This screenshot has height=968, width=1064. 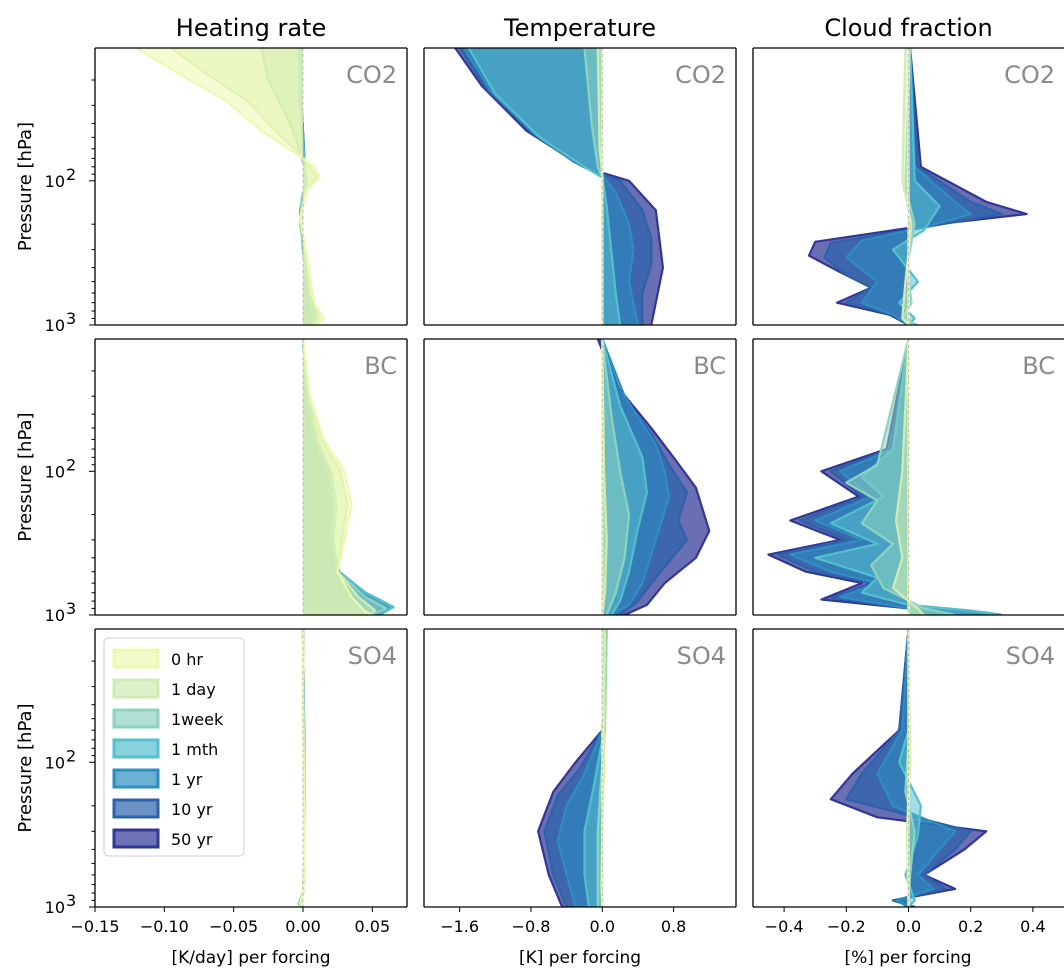 I want to click on column-title-cloud-fraction: Cloud fraction, so click(x=908, y=28).